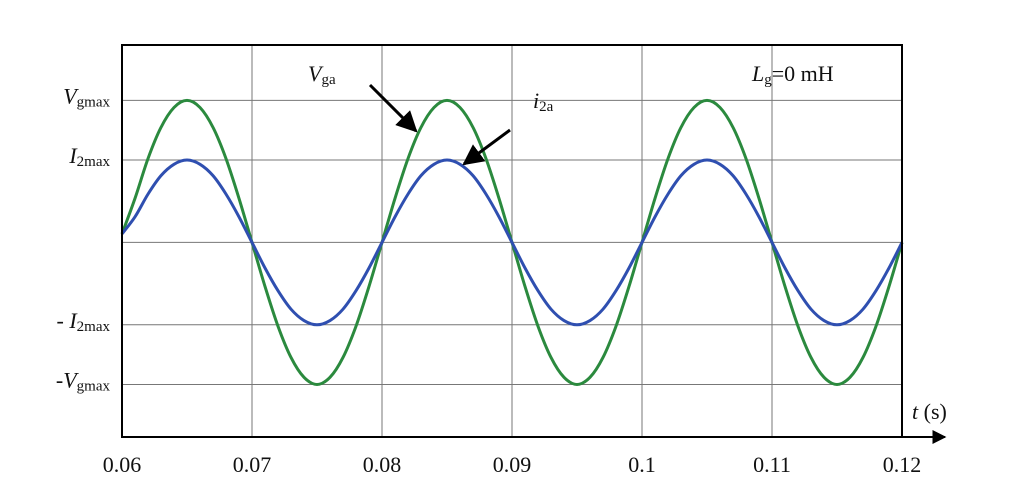 The height and width of the screenshot is (497, 1010). What do you see at coordinates (792, 74) in the screenshot?
I see `annotation: Lg=0 mH` at bounding box center [792, 74].